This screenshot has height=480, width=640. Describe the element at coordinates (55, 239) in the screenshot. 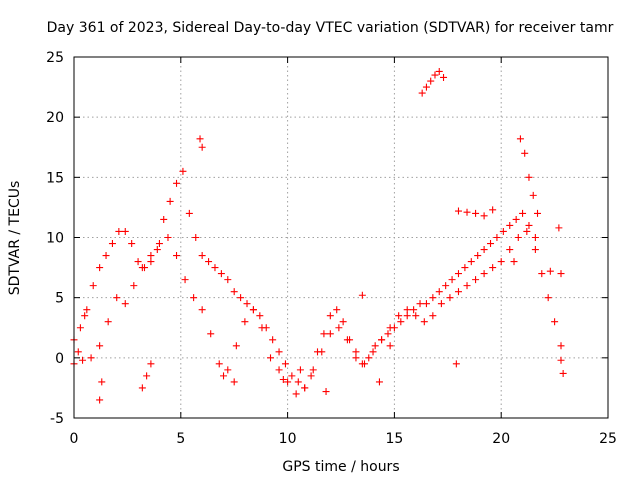

I see `y-tick-label: 10` at that location.